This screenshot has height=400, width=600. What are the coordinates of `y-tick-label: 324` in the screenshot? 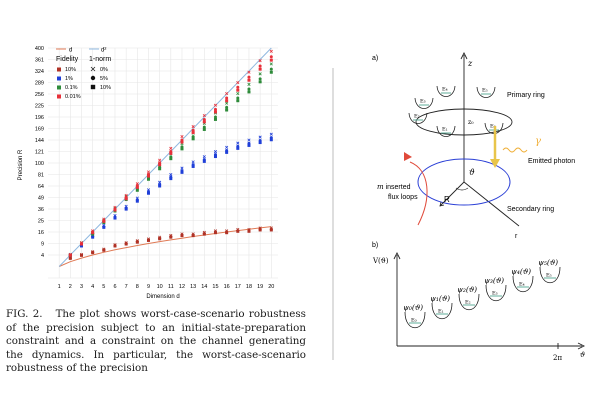 It's located at (39, 72).